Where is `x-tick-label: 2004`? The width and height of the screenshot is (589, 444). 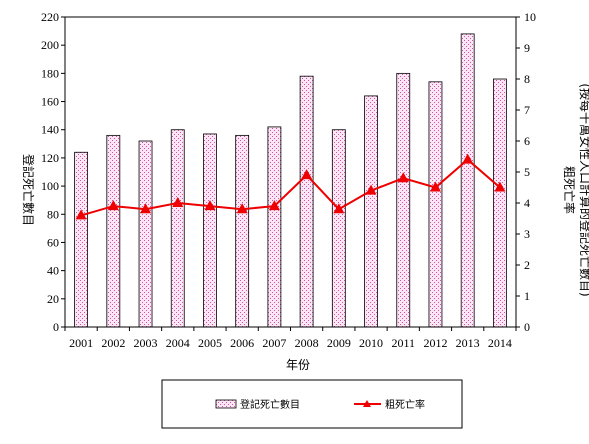 x-tick-label: 2004 is located at coordinates (178, 343).